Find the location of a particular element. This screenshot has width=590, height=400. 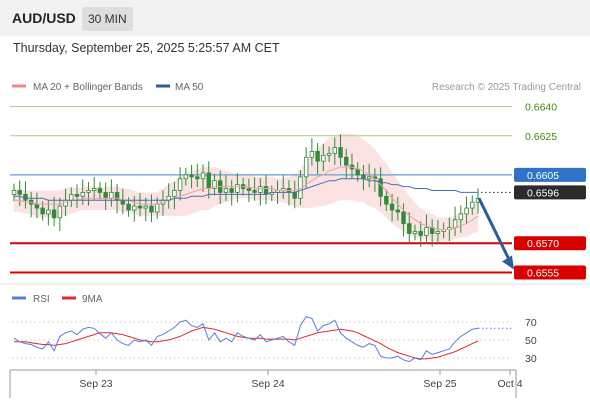

level-label-06555: 0.6555 is located at coordinates (543, 274).